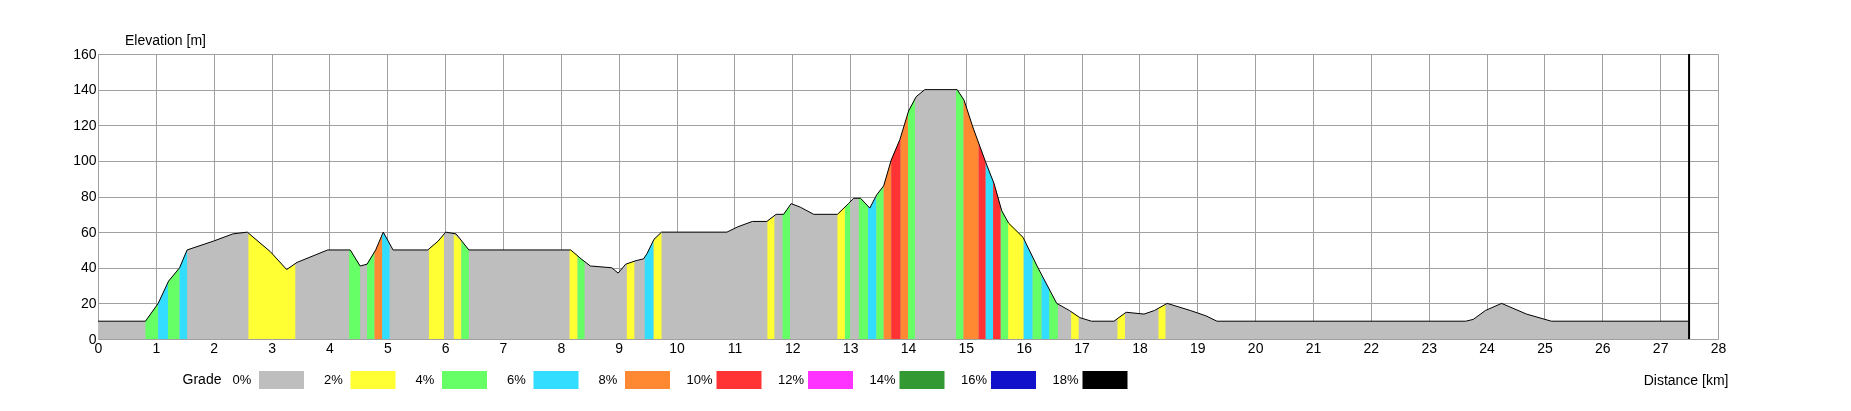 Image resolution: width=1851 pixels, height=411 pixels. Describe the element at coordinates (850, 347) in the screenshot. I see `x-tick-label: 13` at that location.